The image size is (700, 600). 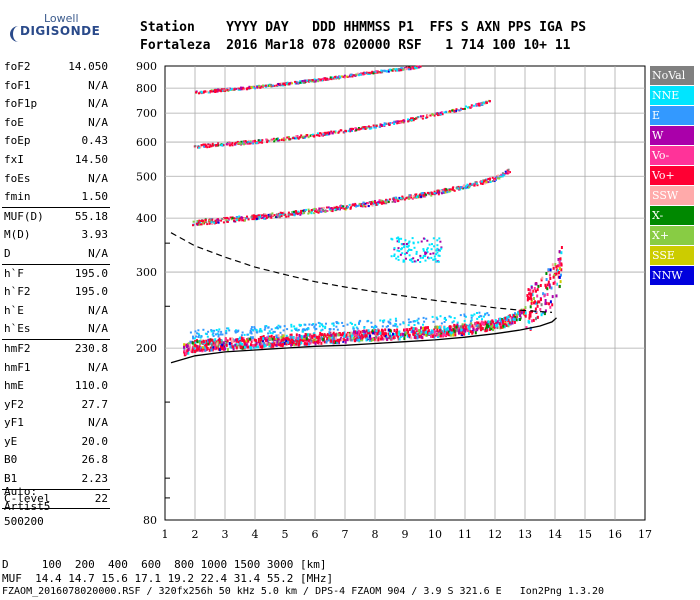 What do you see at coordinates (66, 26) in the screenshot?
I see `lowell-digisonde-logo: Lowell DIGISONDE` at bounding box center [66, 26].